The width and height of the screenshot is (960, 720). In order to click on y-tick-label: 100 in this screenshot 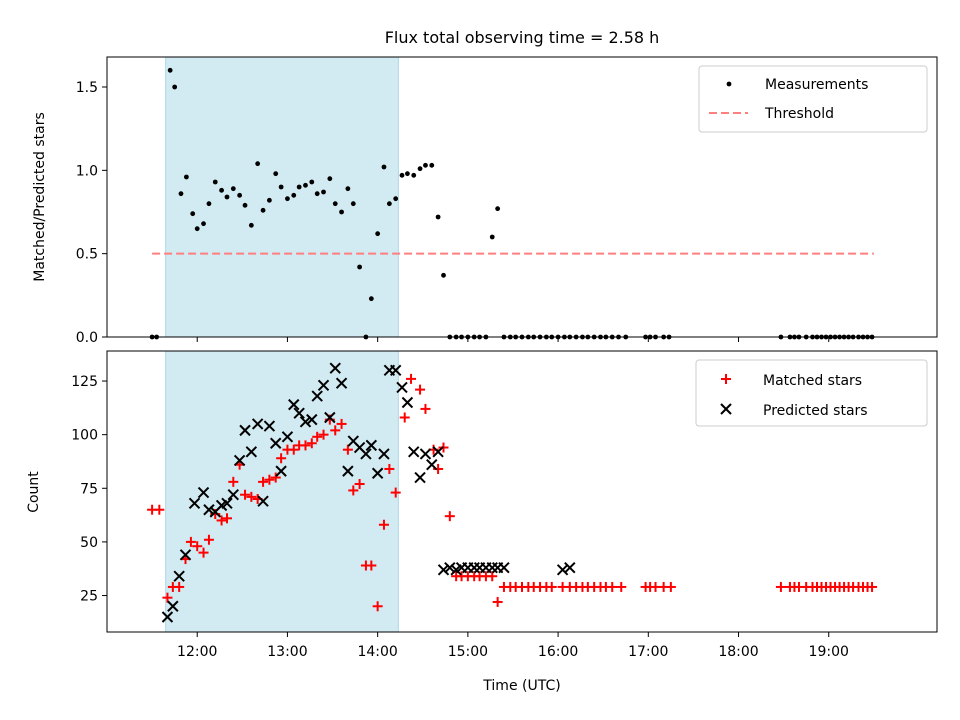, I will do `click(84, 436)`.